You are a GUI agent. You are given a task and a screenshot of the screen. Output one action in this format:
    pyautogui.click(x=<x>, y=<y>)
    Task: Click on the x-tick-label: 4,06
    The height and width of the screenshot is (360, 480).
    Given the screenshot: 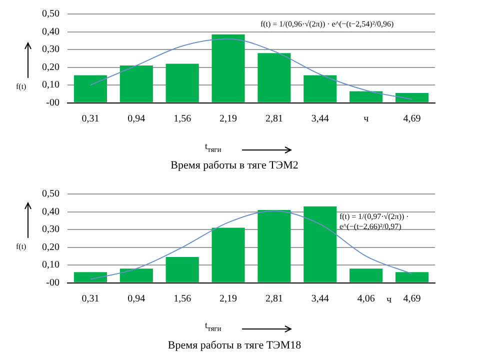 What is the action you would take?
    pyautogui.click(x=366, y=298)
    